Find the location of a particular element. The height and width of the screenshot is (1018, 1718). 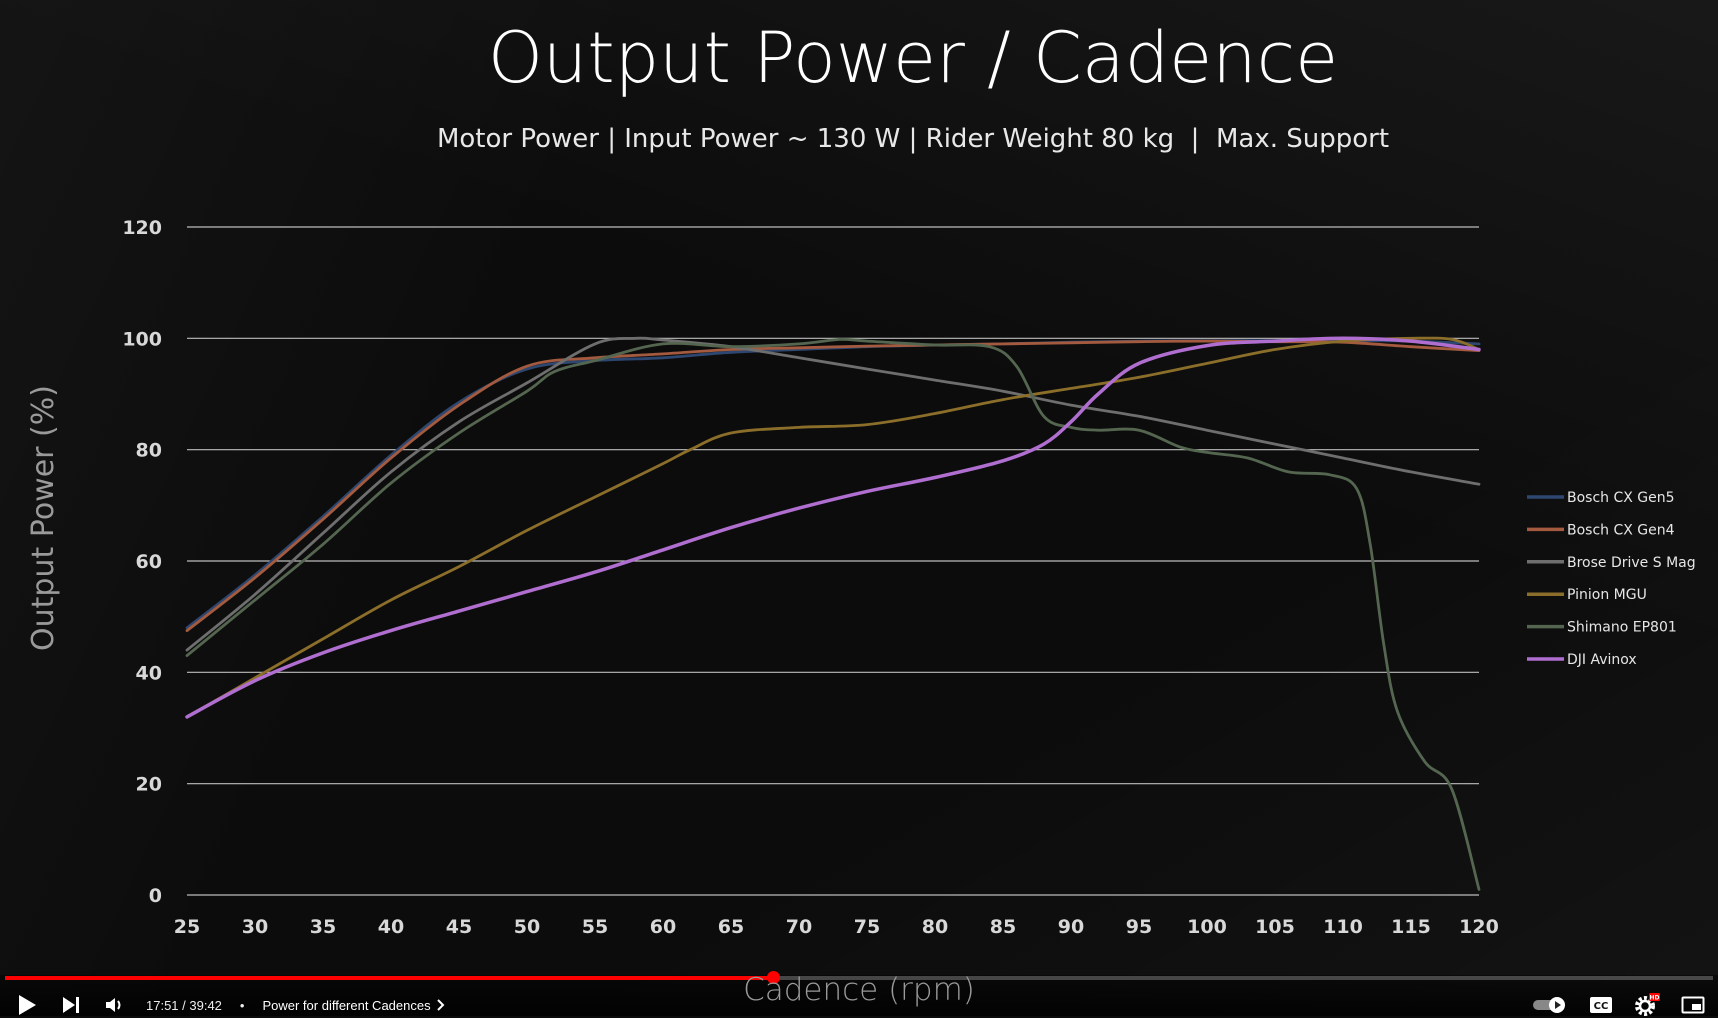

x-tick-label: 65 is located at coordinates (731, 927).